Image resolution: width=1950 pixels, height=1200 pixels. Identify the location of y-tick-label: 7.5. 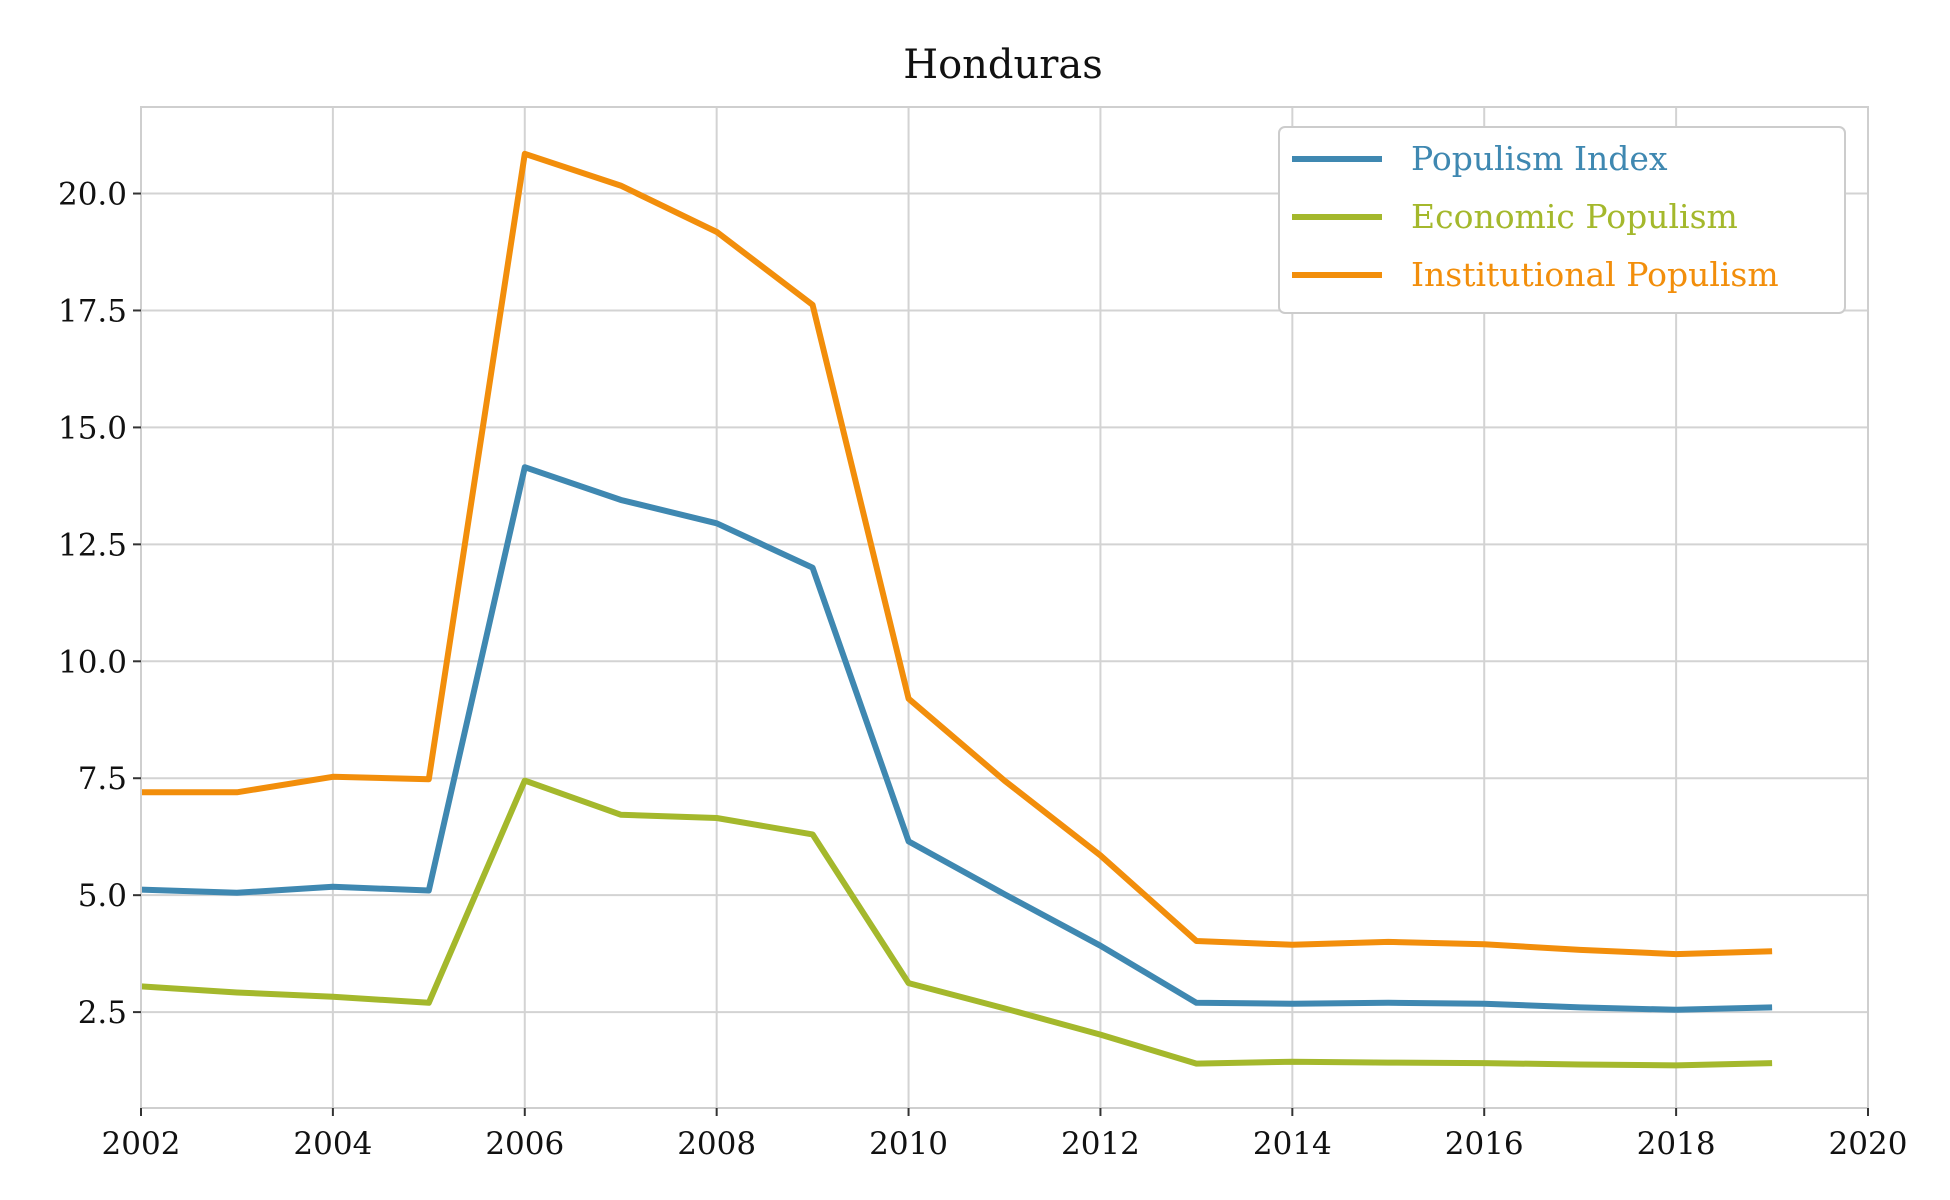
(102, 779).